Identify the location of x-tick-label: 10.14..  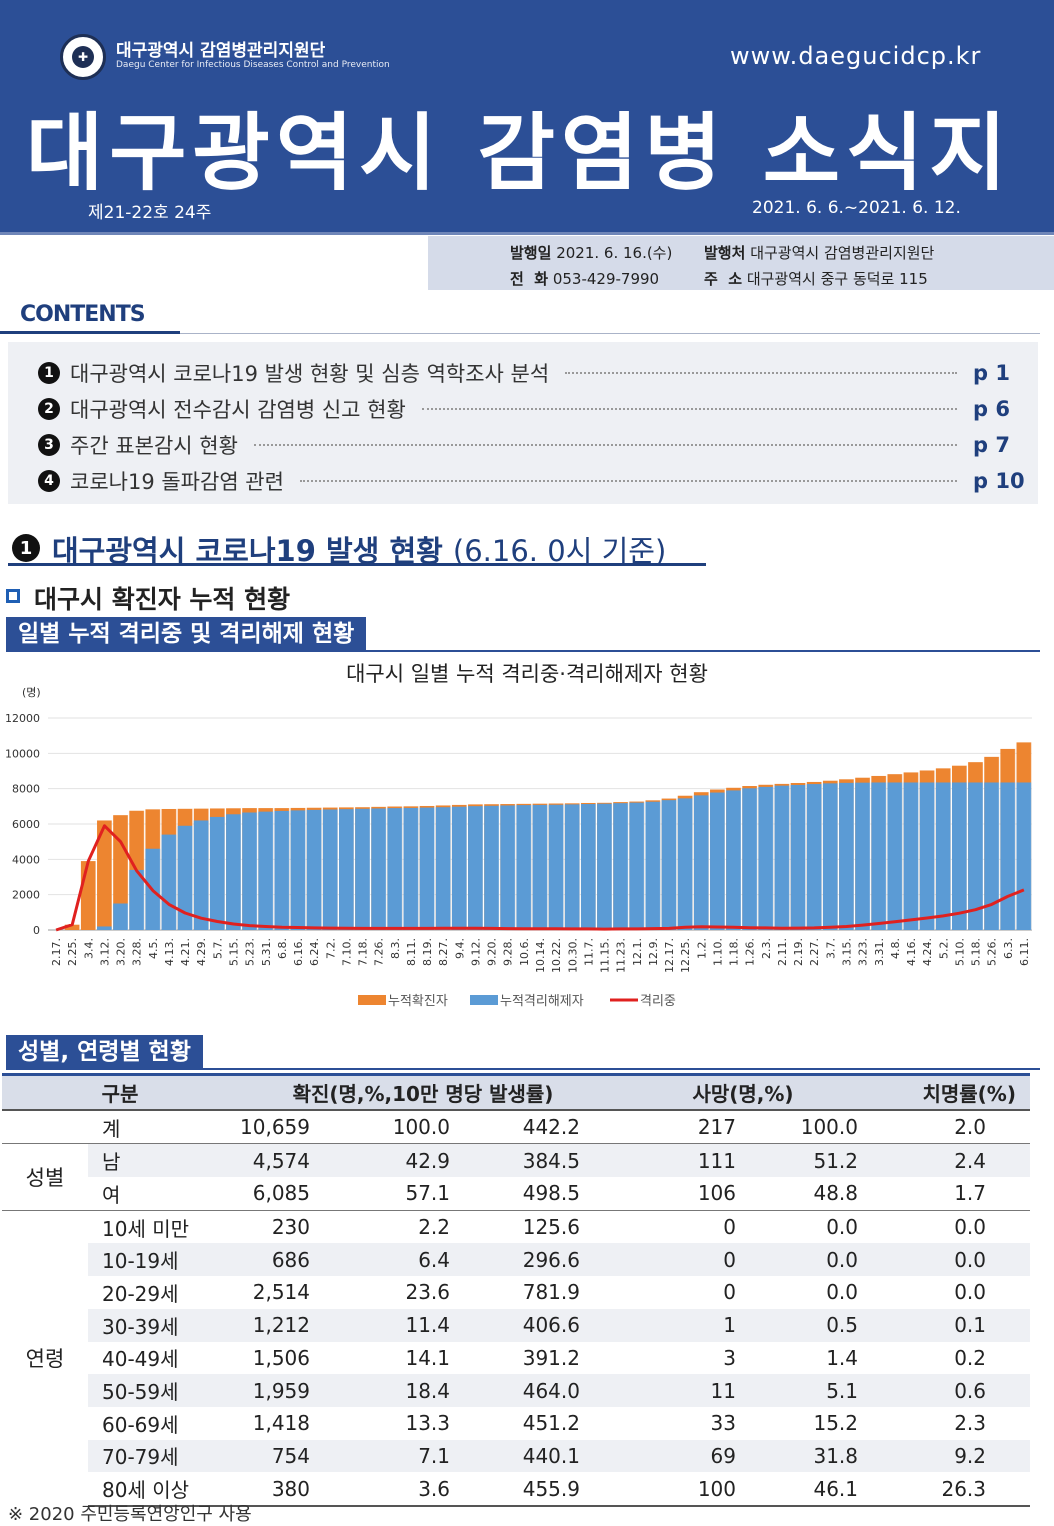
(540, 955).